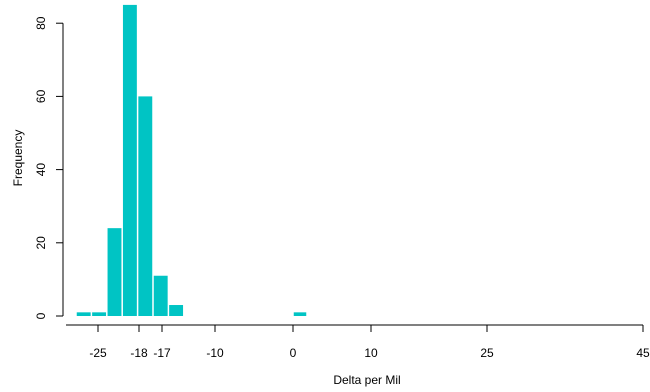 This screenshot has height=392, width=650. I want to click on x-axis: -25 -18 -17 -10 0 10 25 45, so click(358, 342).